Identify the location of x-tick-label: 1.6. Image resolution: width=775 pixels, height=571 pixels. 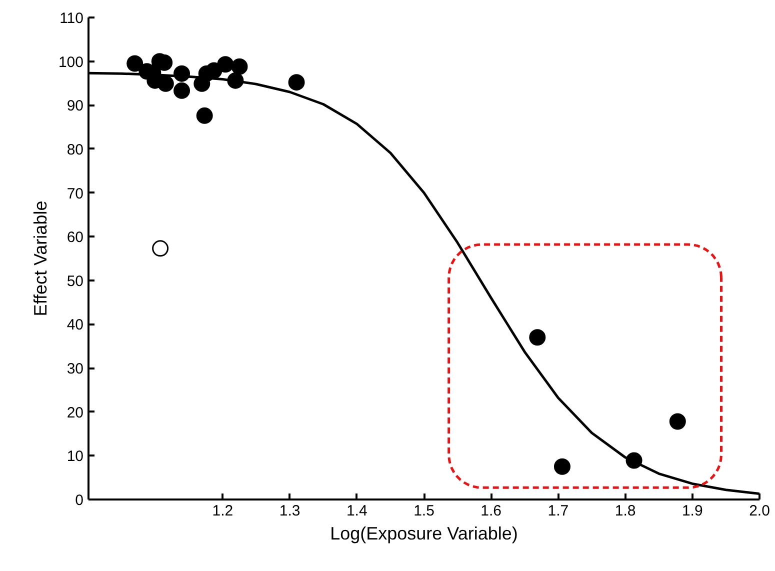
(491, 511).